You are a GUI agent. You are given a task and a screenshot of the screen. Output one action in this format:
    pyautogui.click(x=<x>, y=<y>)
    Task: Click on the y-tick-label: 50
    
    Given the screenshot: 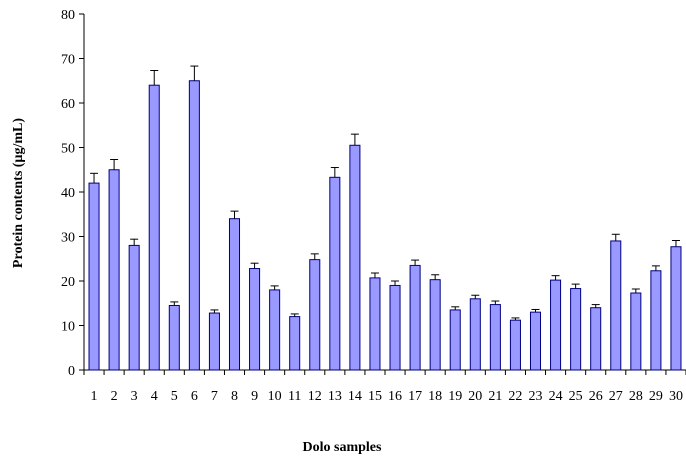 What is the action you would take?
    pyautogui.click(x=68, y=149)
    